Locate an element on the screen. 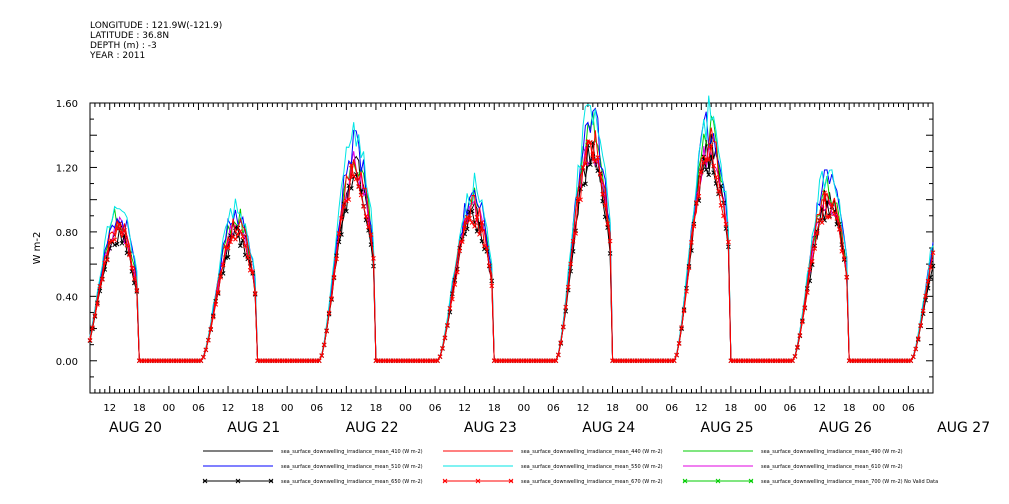 This screenshot has height=504, width=1009. x-date-label: AUG 26 is located at coordinates (845, 428).